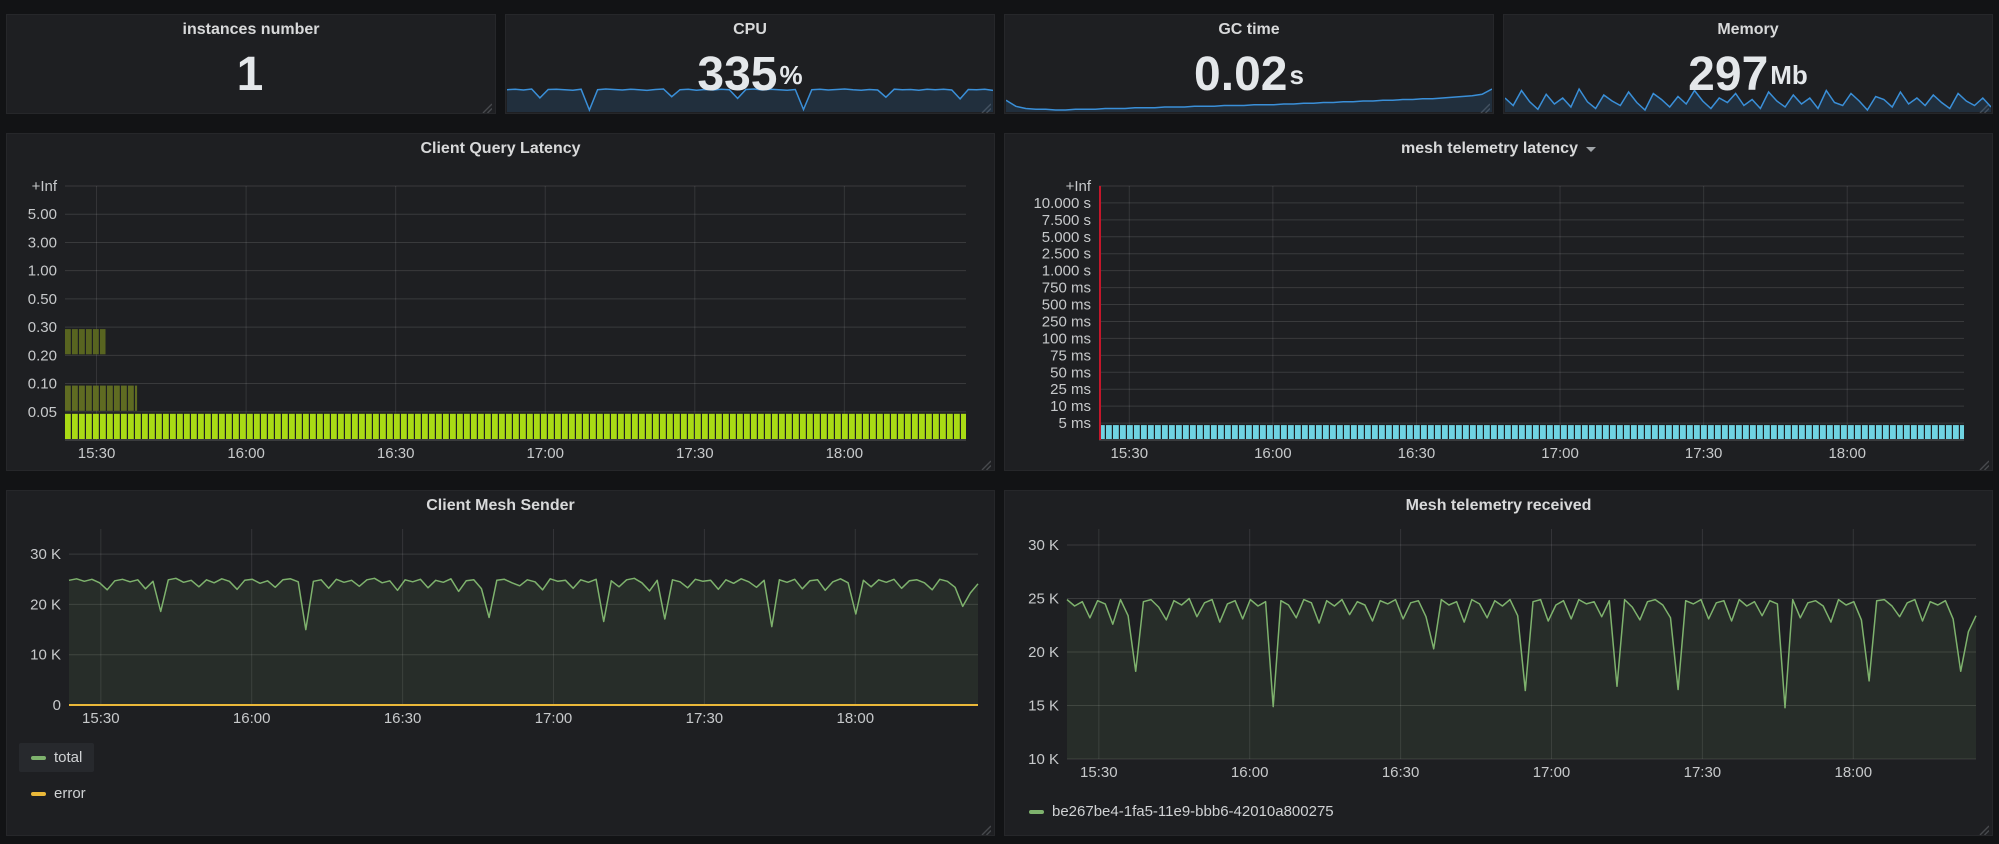  I want to click on svg-text: 5.000 s, so click(1066, 237).